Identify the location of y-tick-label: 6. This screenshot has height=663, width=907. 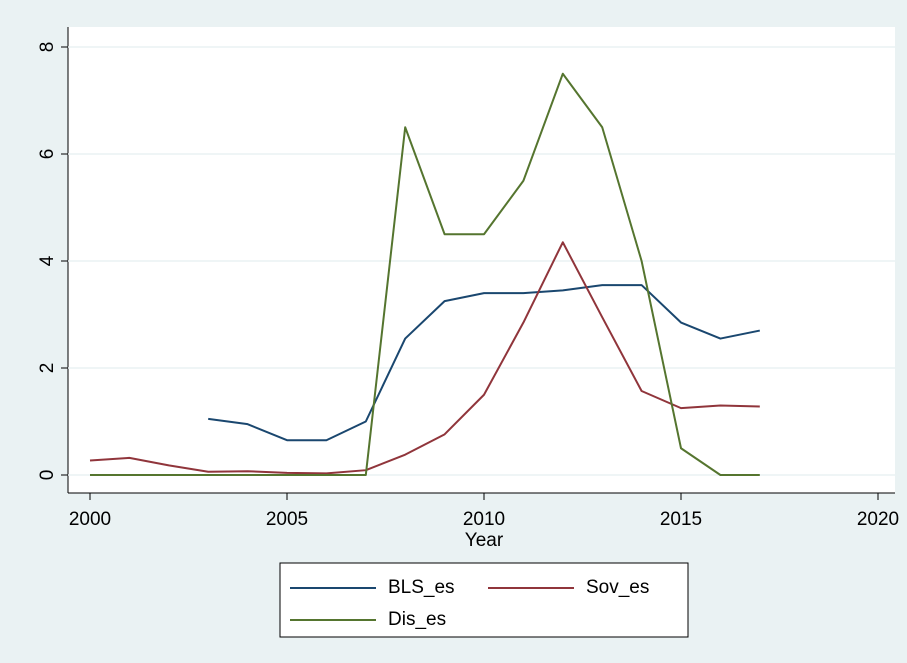
(47, 154).